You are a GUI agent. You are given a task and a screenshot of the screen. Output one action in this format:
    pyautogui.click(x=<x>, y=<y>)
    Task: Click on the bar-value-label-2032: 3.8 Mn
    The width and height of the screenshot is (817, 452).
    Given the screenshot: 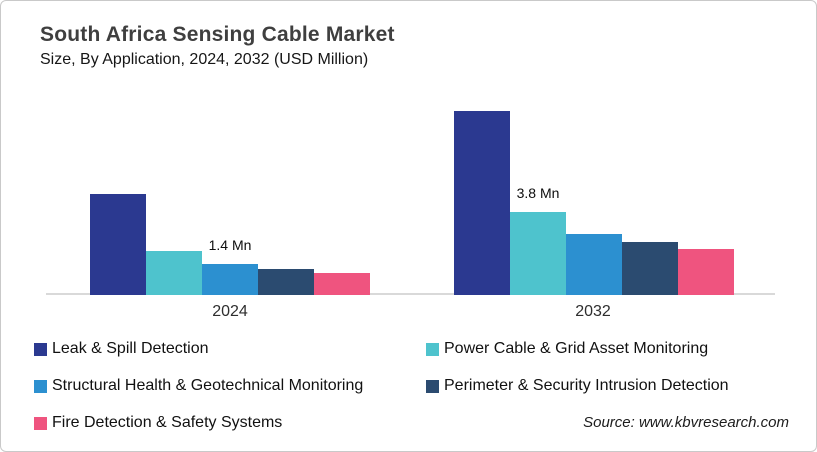 What is the action you would take?
    pyautogui.click(x=538, y=192)
    